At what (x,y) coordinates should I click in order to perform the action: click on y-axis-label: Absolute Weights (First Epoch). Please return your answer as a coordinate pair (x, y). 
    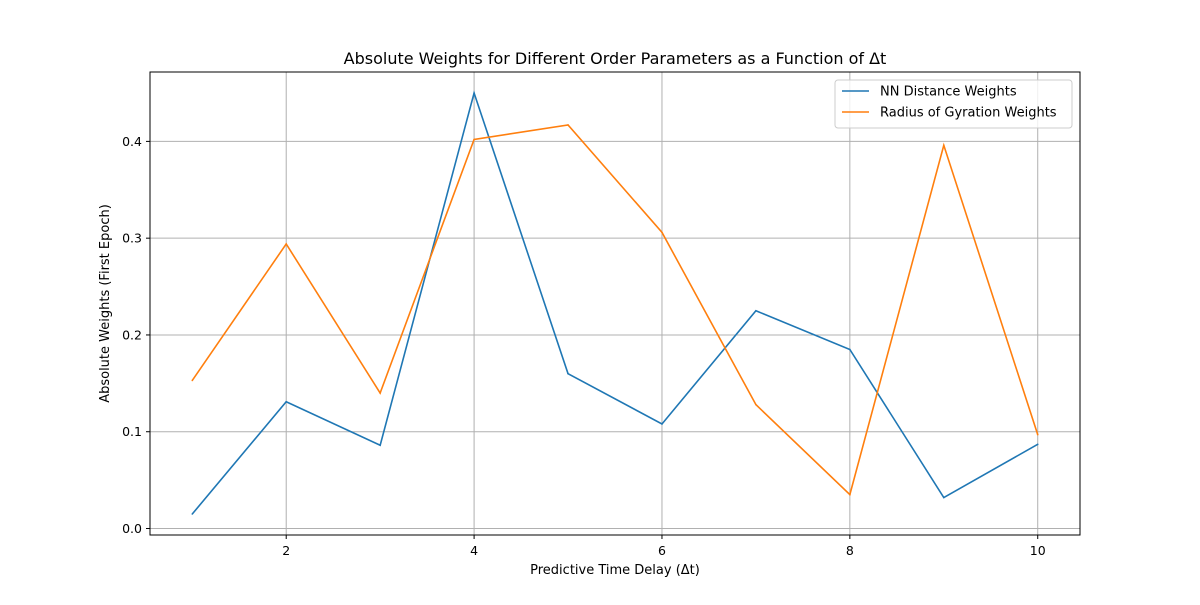
    Looking at the image, I should click on (105, 303).